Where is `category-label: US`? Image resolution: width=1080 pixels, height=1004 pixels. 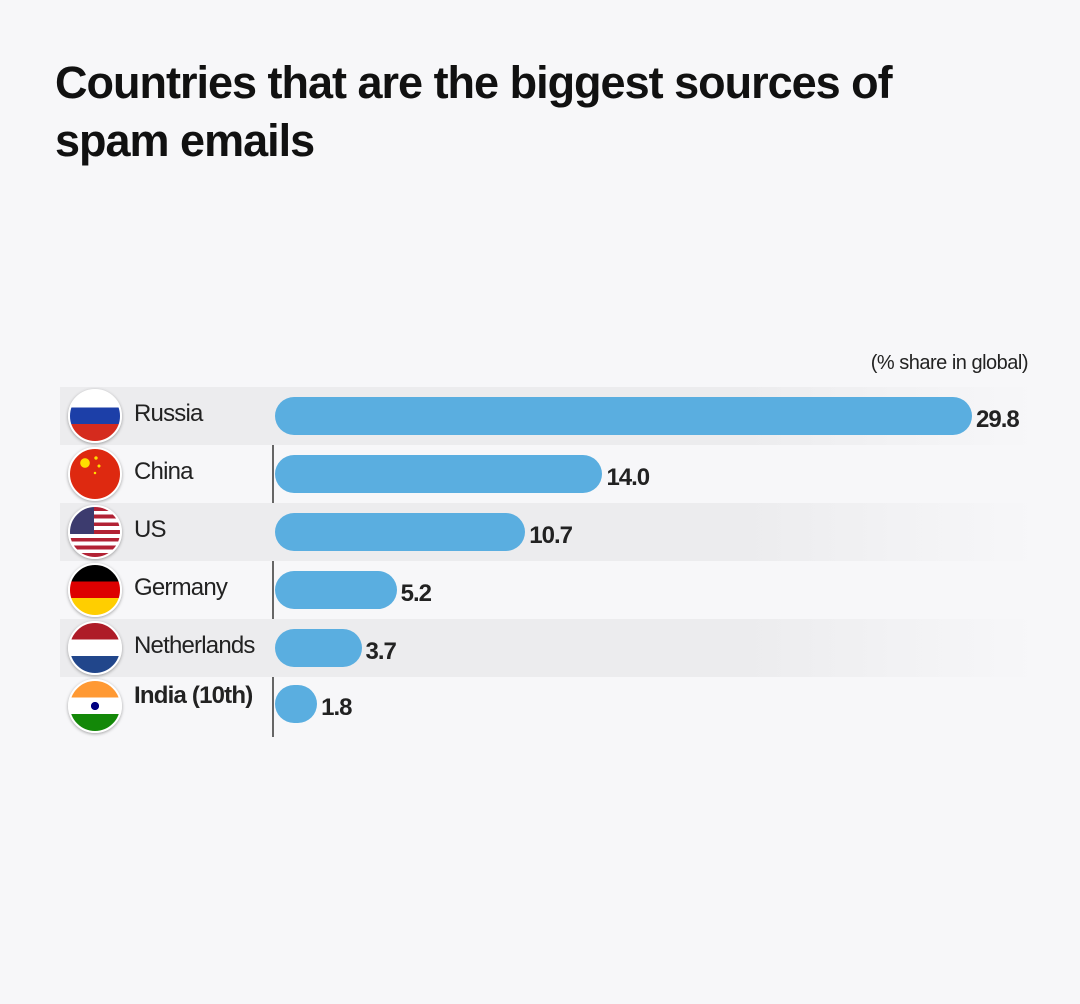 category-label: US is located at coordinates (150, 529).